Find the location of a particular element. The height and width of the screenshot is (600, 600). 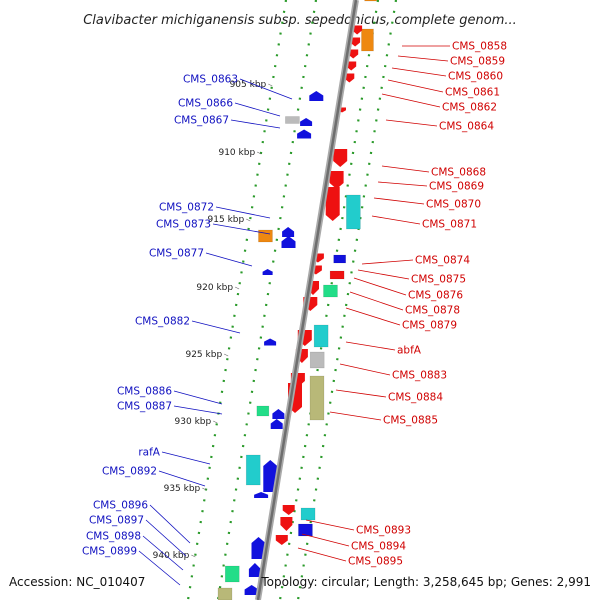

gene-label-left: CMS_0882 is located at coordinates (162, 322).